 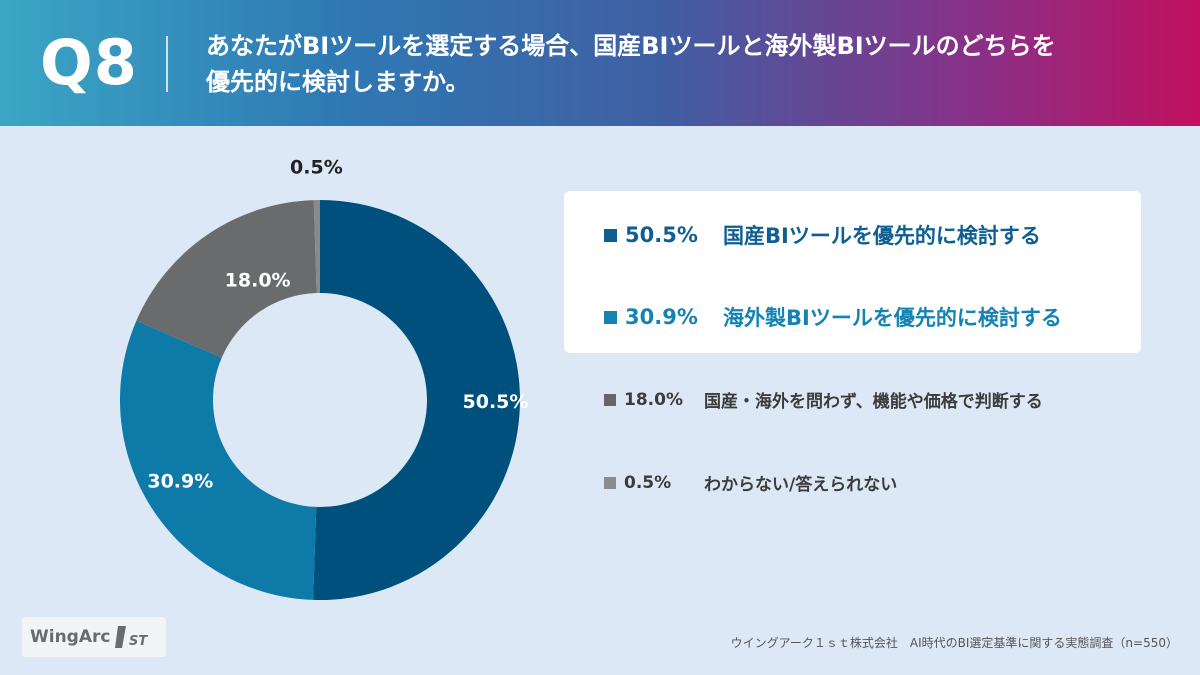 What do you see at coordinates (653, 399) in the screenshot?
I see `legend-pct-either: 18.0%` at bounding box center [653, 399].